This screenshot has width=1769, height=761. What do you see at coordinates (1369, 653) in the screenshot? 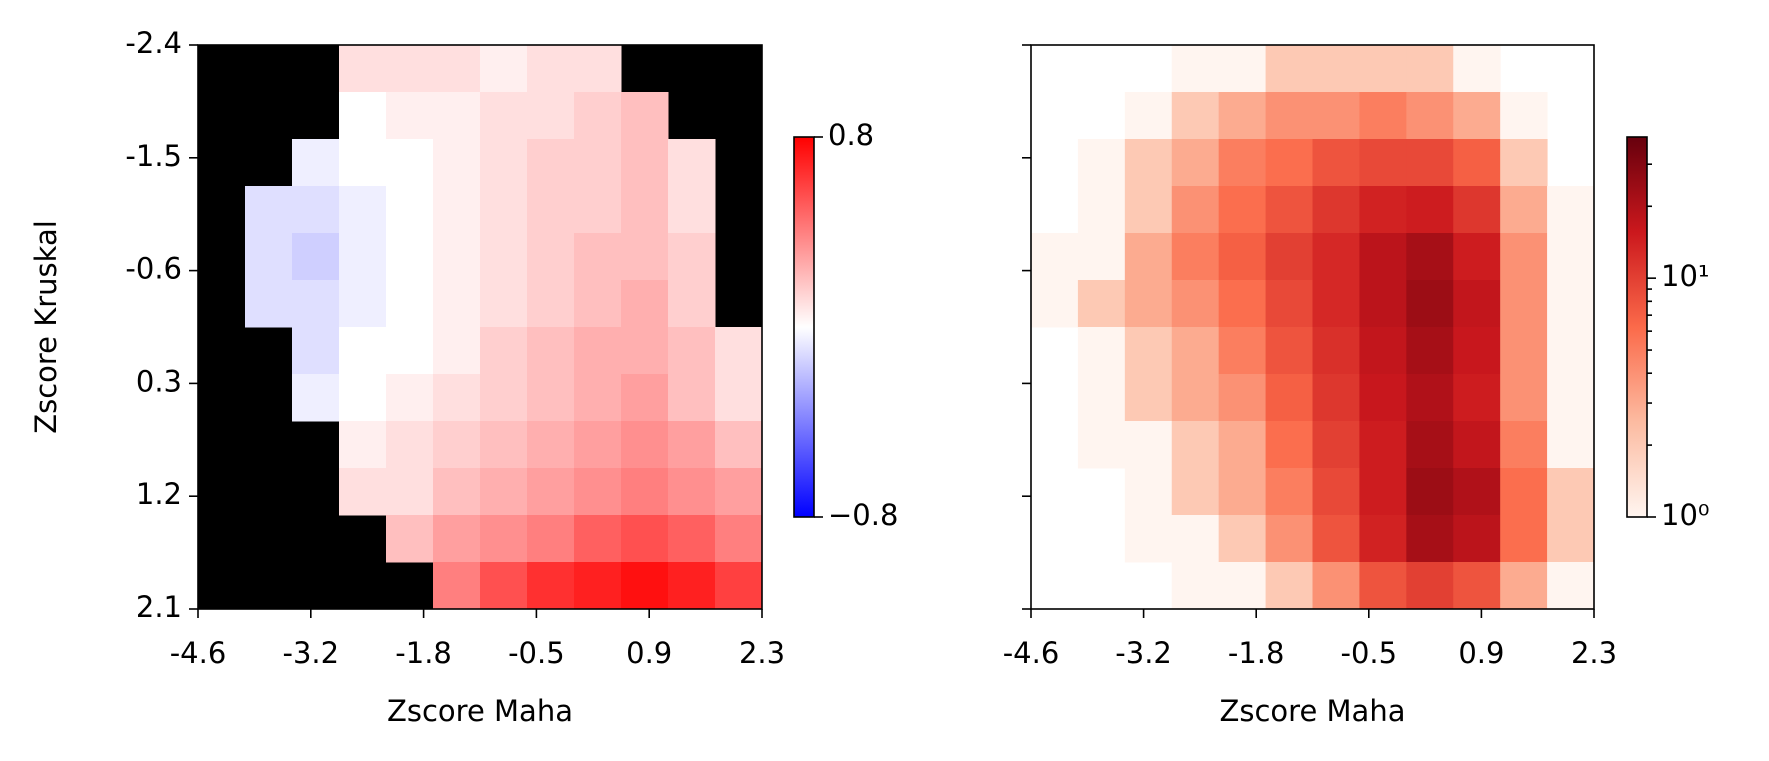
I see `x-tick-label: -0.5` at bounding box center [1369, 653].